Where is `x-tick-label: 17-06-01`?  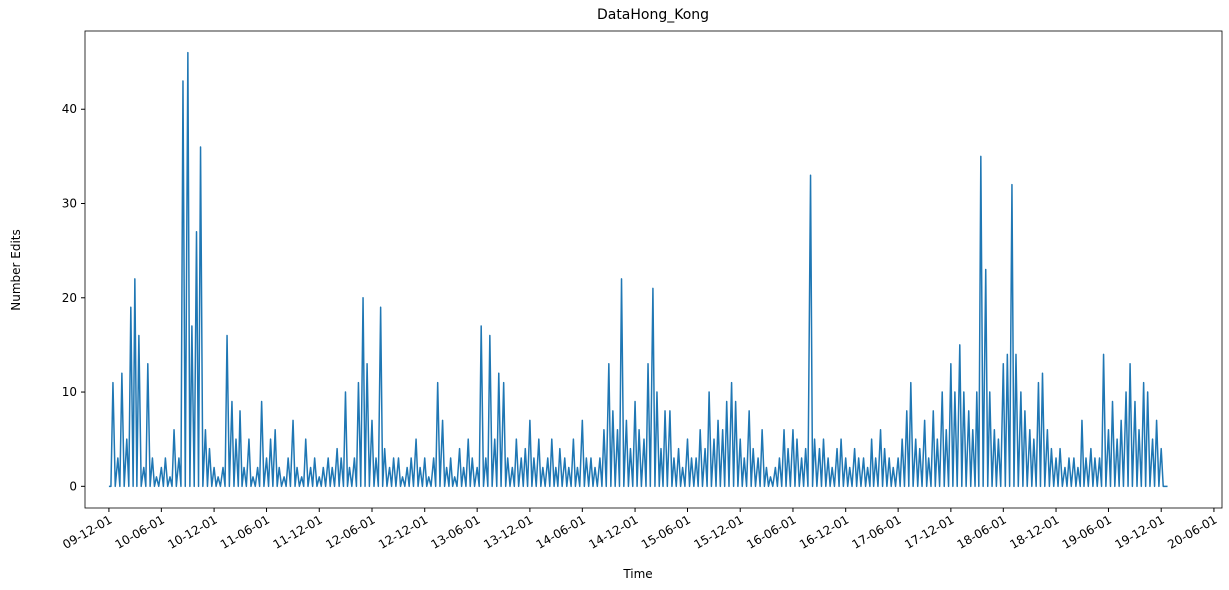
x-tick-label: 17-06-01 is located at coordinates (876, 531).